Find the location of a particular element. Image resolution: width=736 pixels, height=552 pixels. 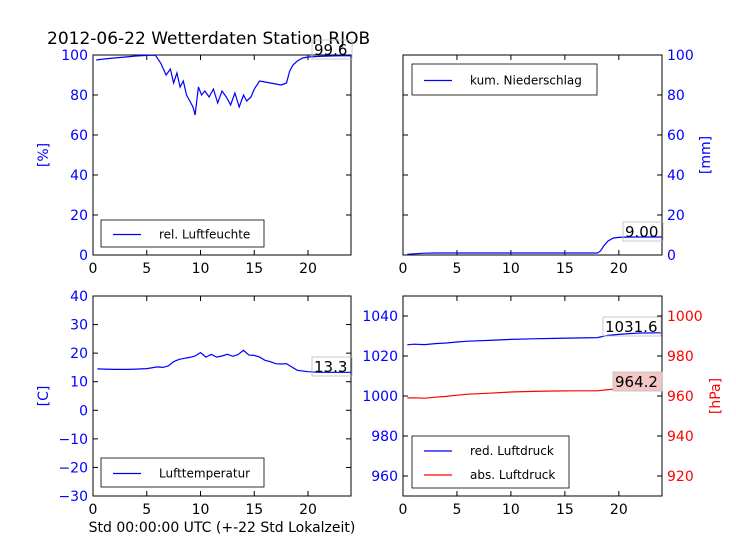

y2-tick-label: 980 is located at coordinates (680, 357).